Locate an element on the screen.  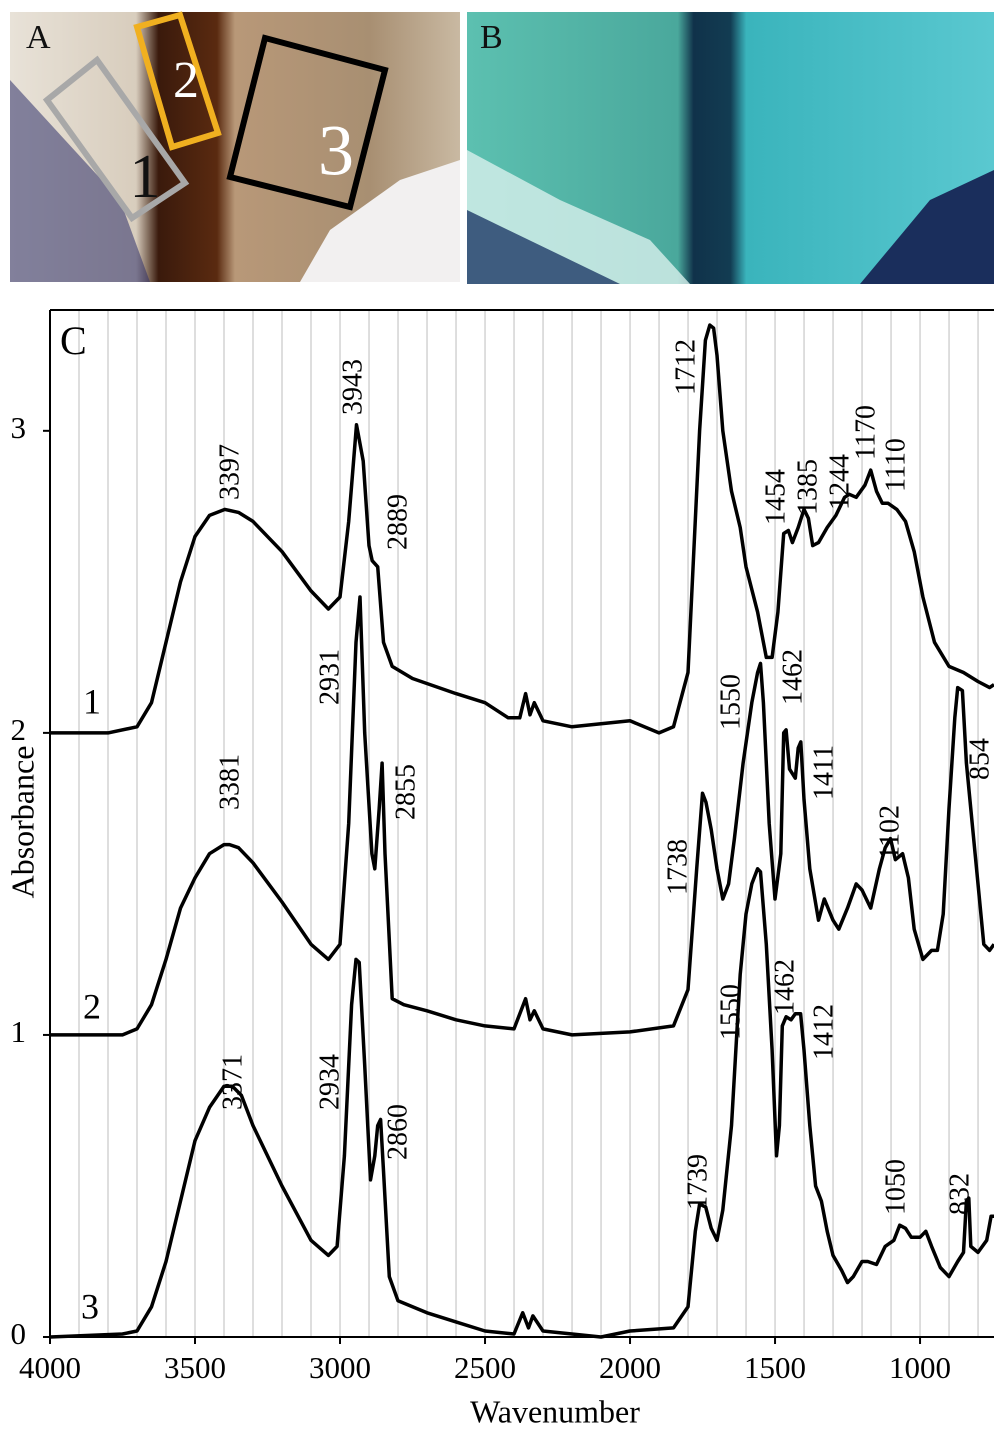
peak-label: 1244 is located at coordinates (839, 482).